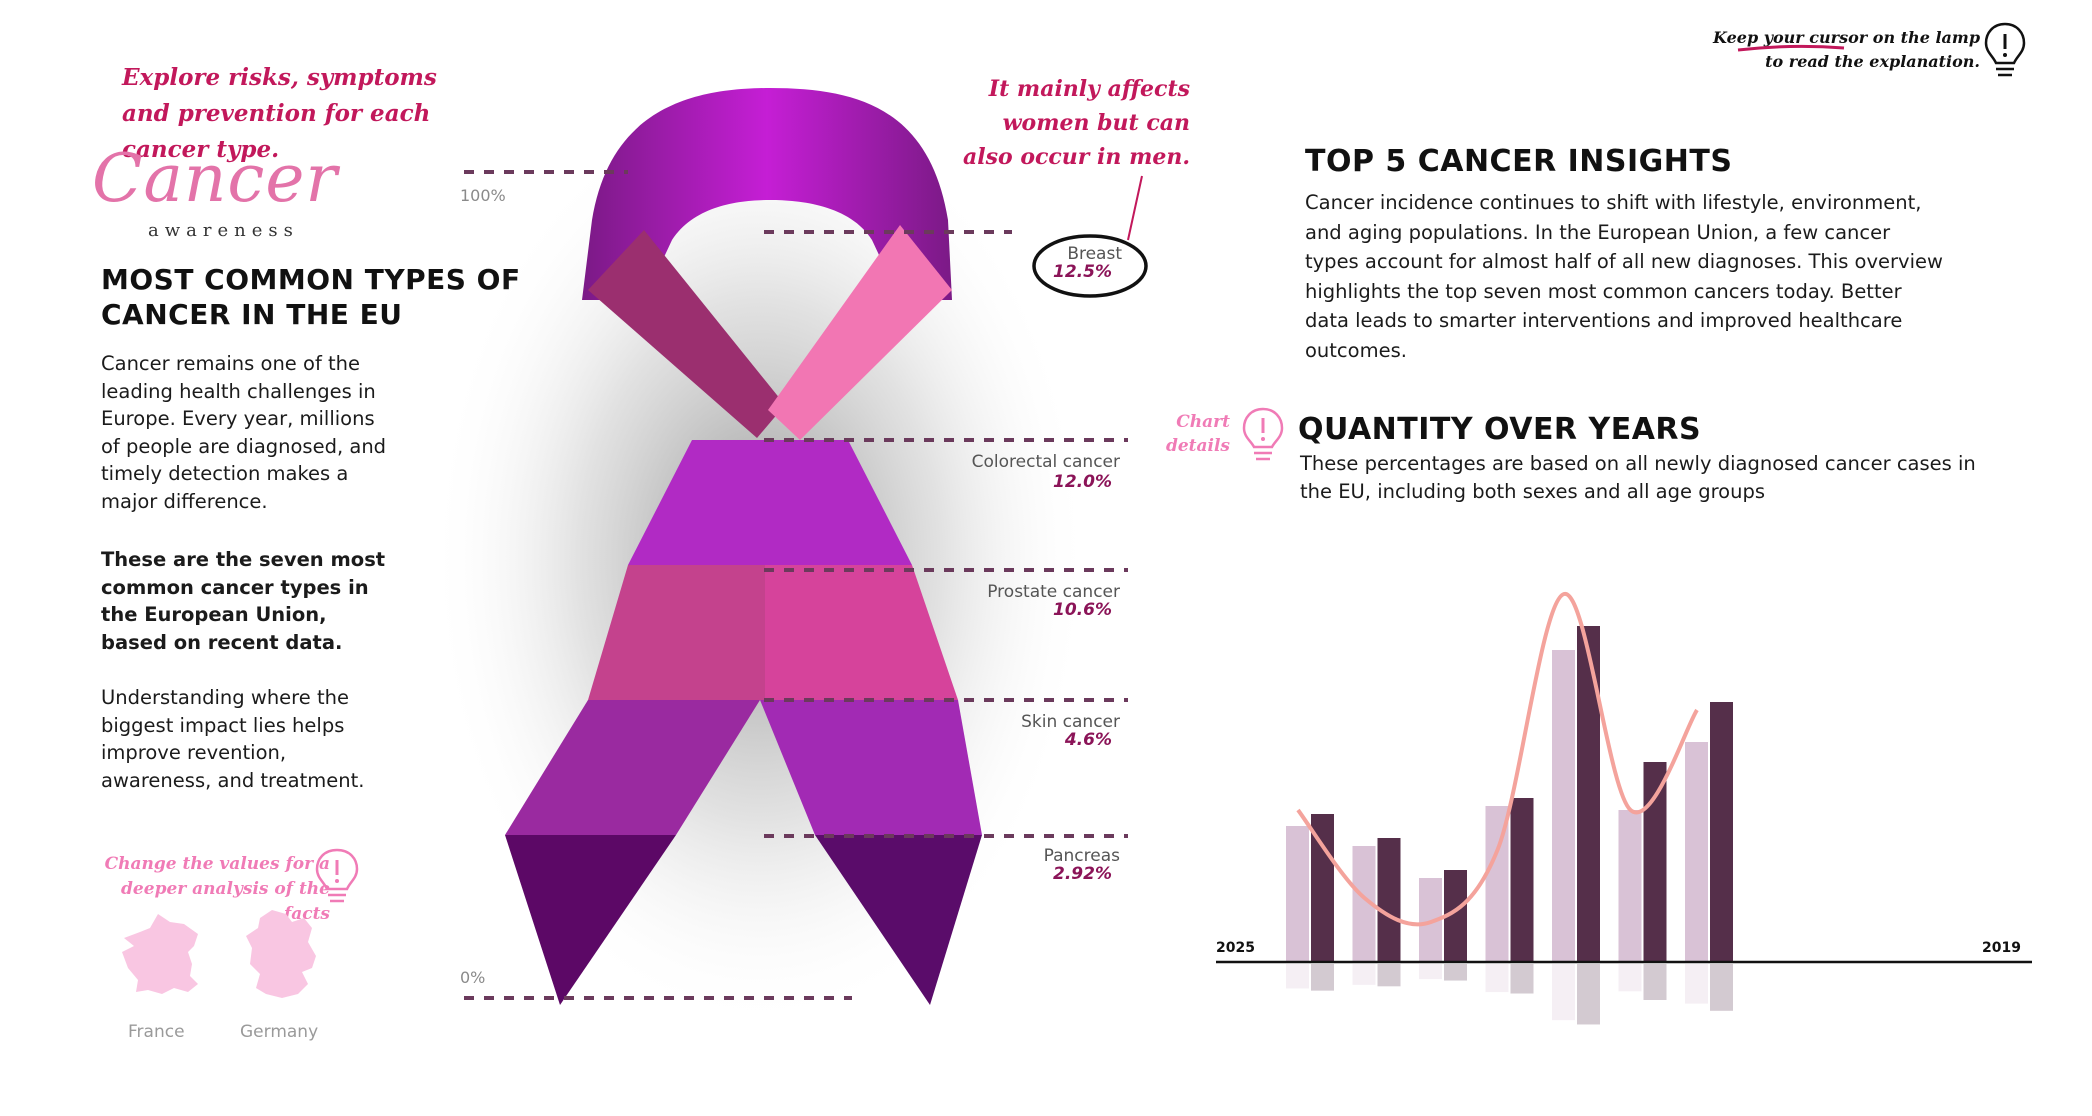 Image resolution: width=2092 pixels, height=1116 pixels. I want to click on note-arrow, so click(1135, 208).